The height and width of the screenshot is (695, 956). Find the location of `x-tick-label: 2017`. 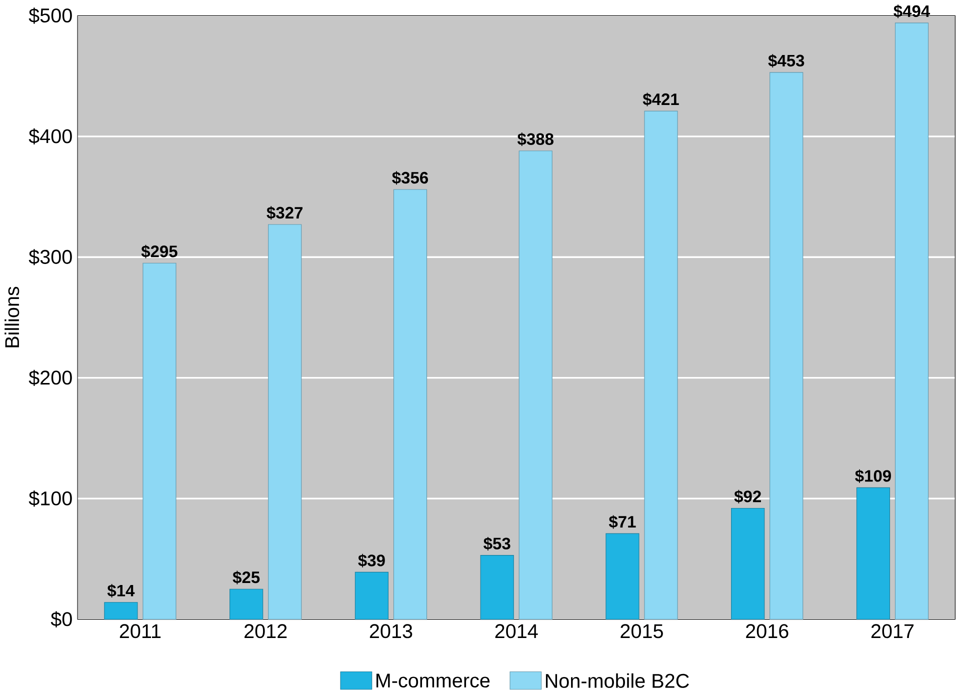

x-tick-label: 2017 is located at coordinates (892, 631).